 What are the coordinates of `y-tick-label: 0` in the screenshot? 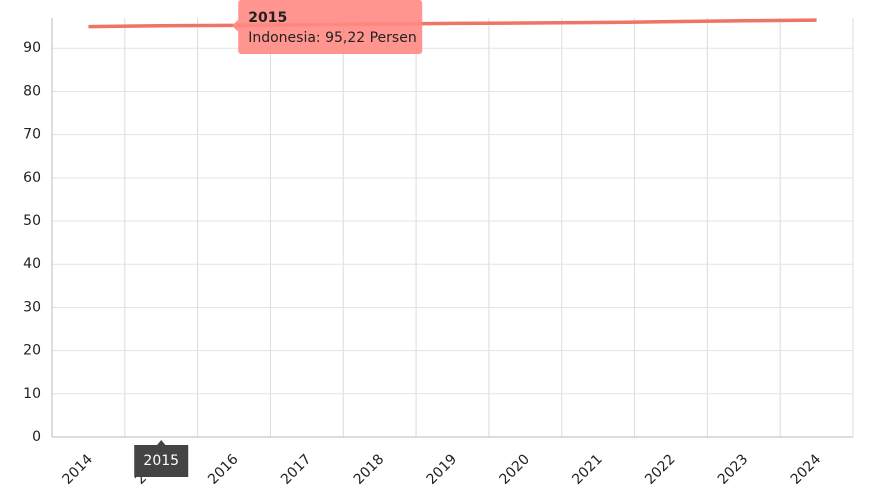 It's located at (36, 437).